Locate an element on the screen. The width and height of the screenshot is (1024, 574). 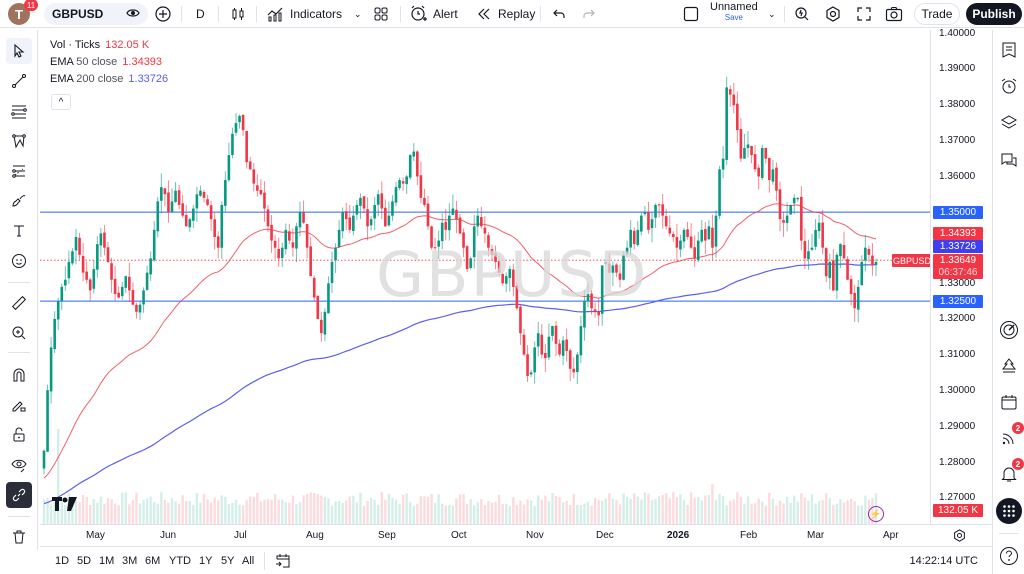
last-price-tag: 1.33649 is located at coordinates (958, 260).